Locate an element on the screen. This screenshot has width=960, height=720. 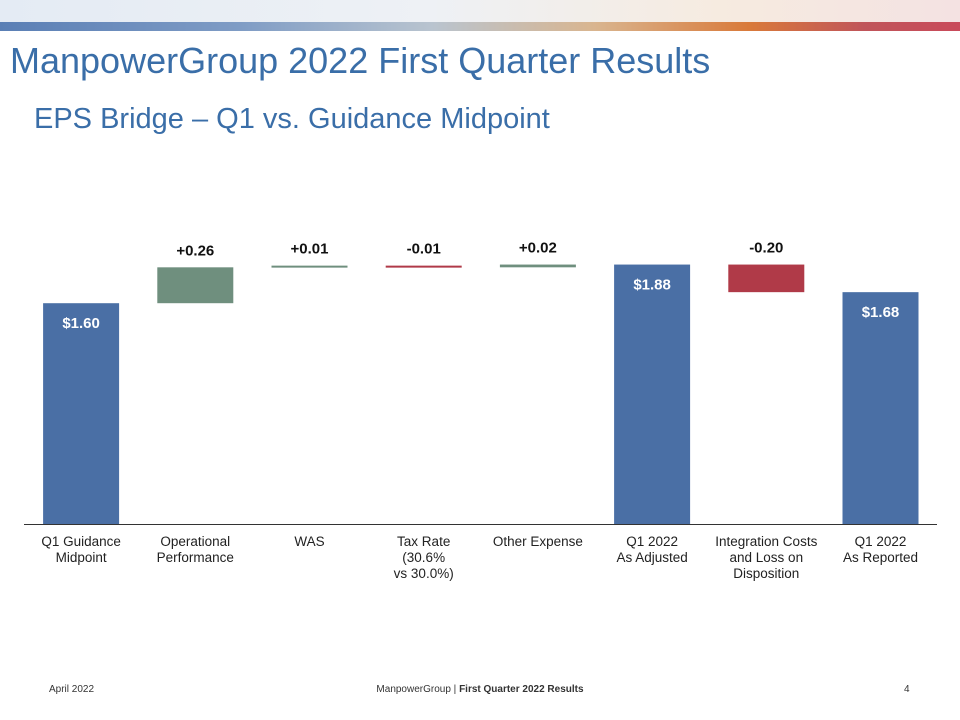
category-label-6: Integration Costs and Loss on Disposition is located at coordinates (766, 558).